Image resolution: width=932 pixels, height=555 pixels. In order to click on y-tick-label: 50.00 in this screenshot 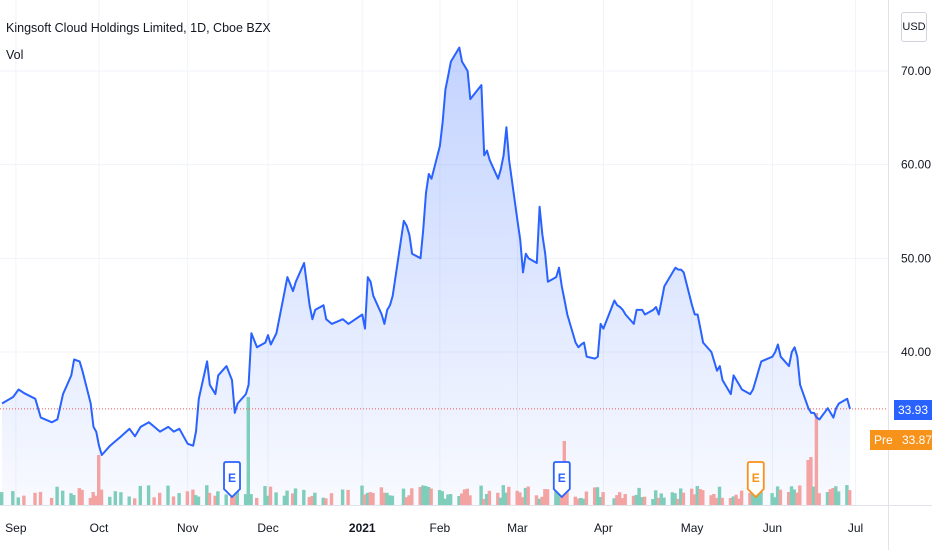, I will do `click(916, 258)`.